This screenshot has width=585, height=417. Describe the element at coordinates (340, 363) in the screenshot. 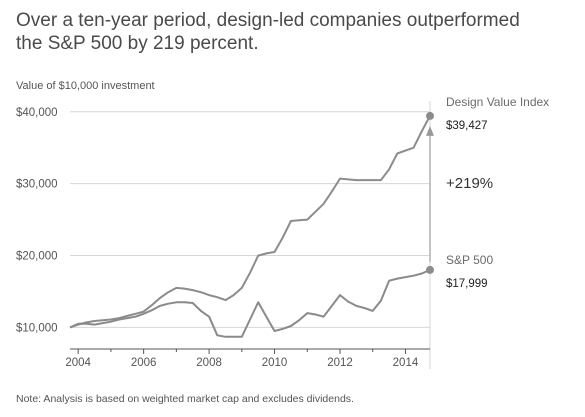

I see `x-tick-label: 2012` at that location.